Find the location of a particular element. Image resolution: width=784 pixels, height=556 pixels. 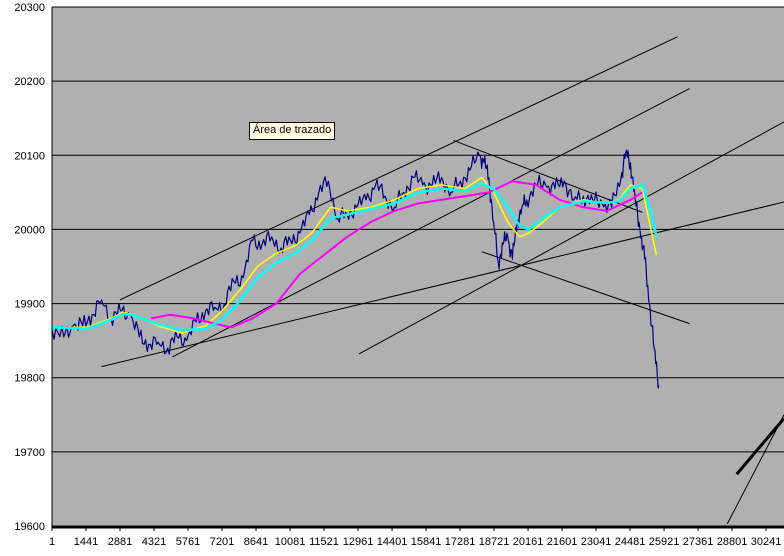

y-tick-label: 20100 is located at coordinates (29, 156).